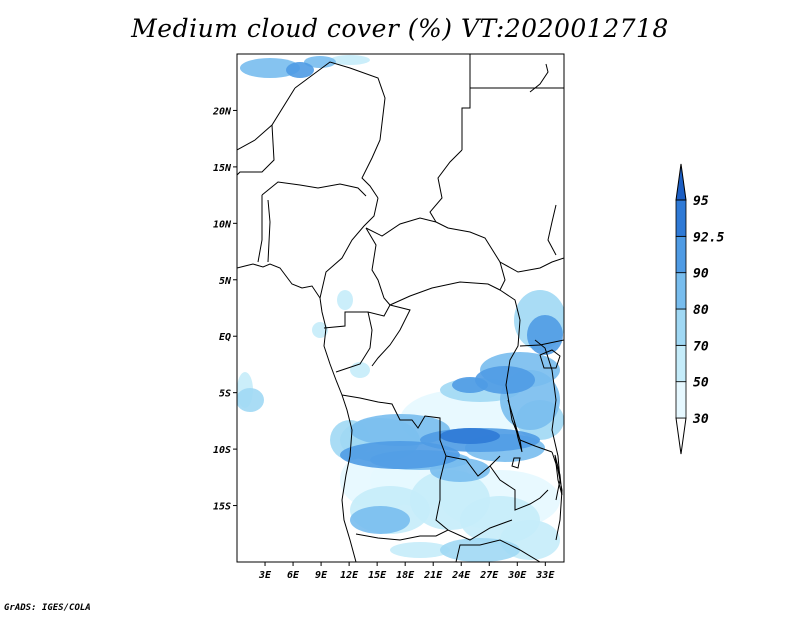 The width and height of the screenshot is (800, 618). What do you see at coordinates (421, 435) in the screenshot?
I see `border-drc-angola` at bounding box center [421, 435].